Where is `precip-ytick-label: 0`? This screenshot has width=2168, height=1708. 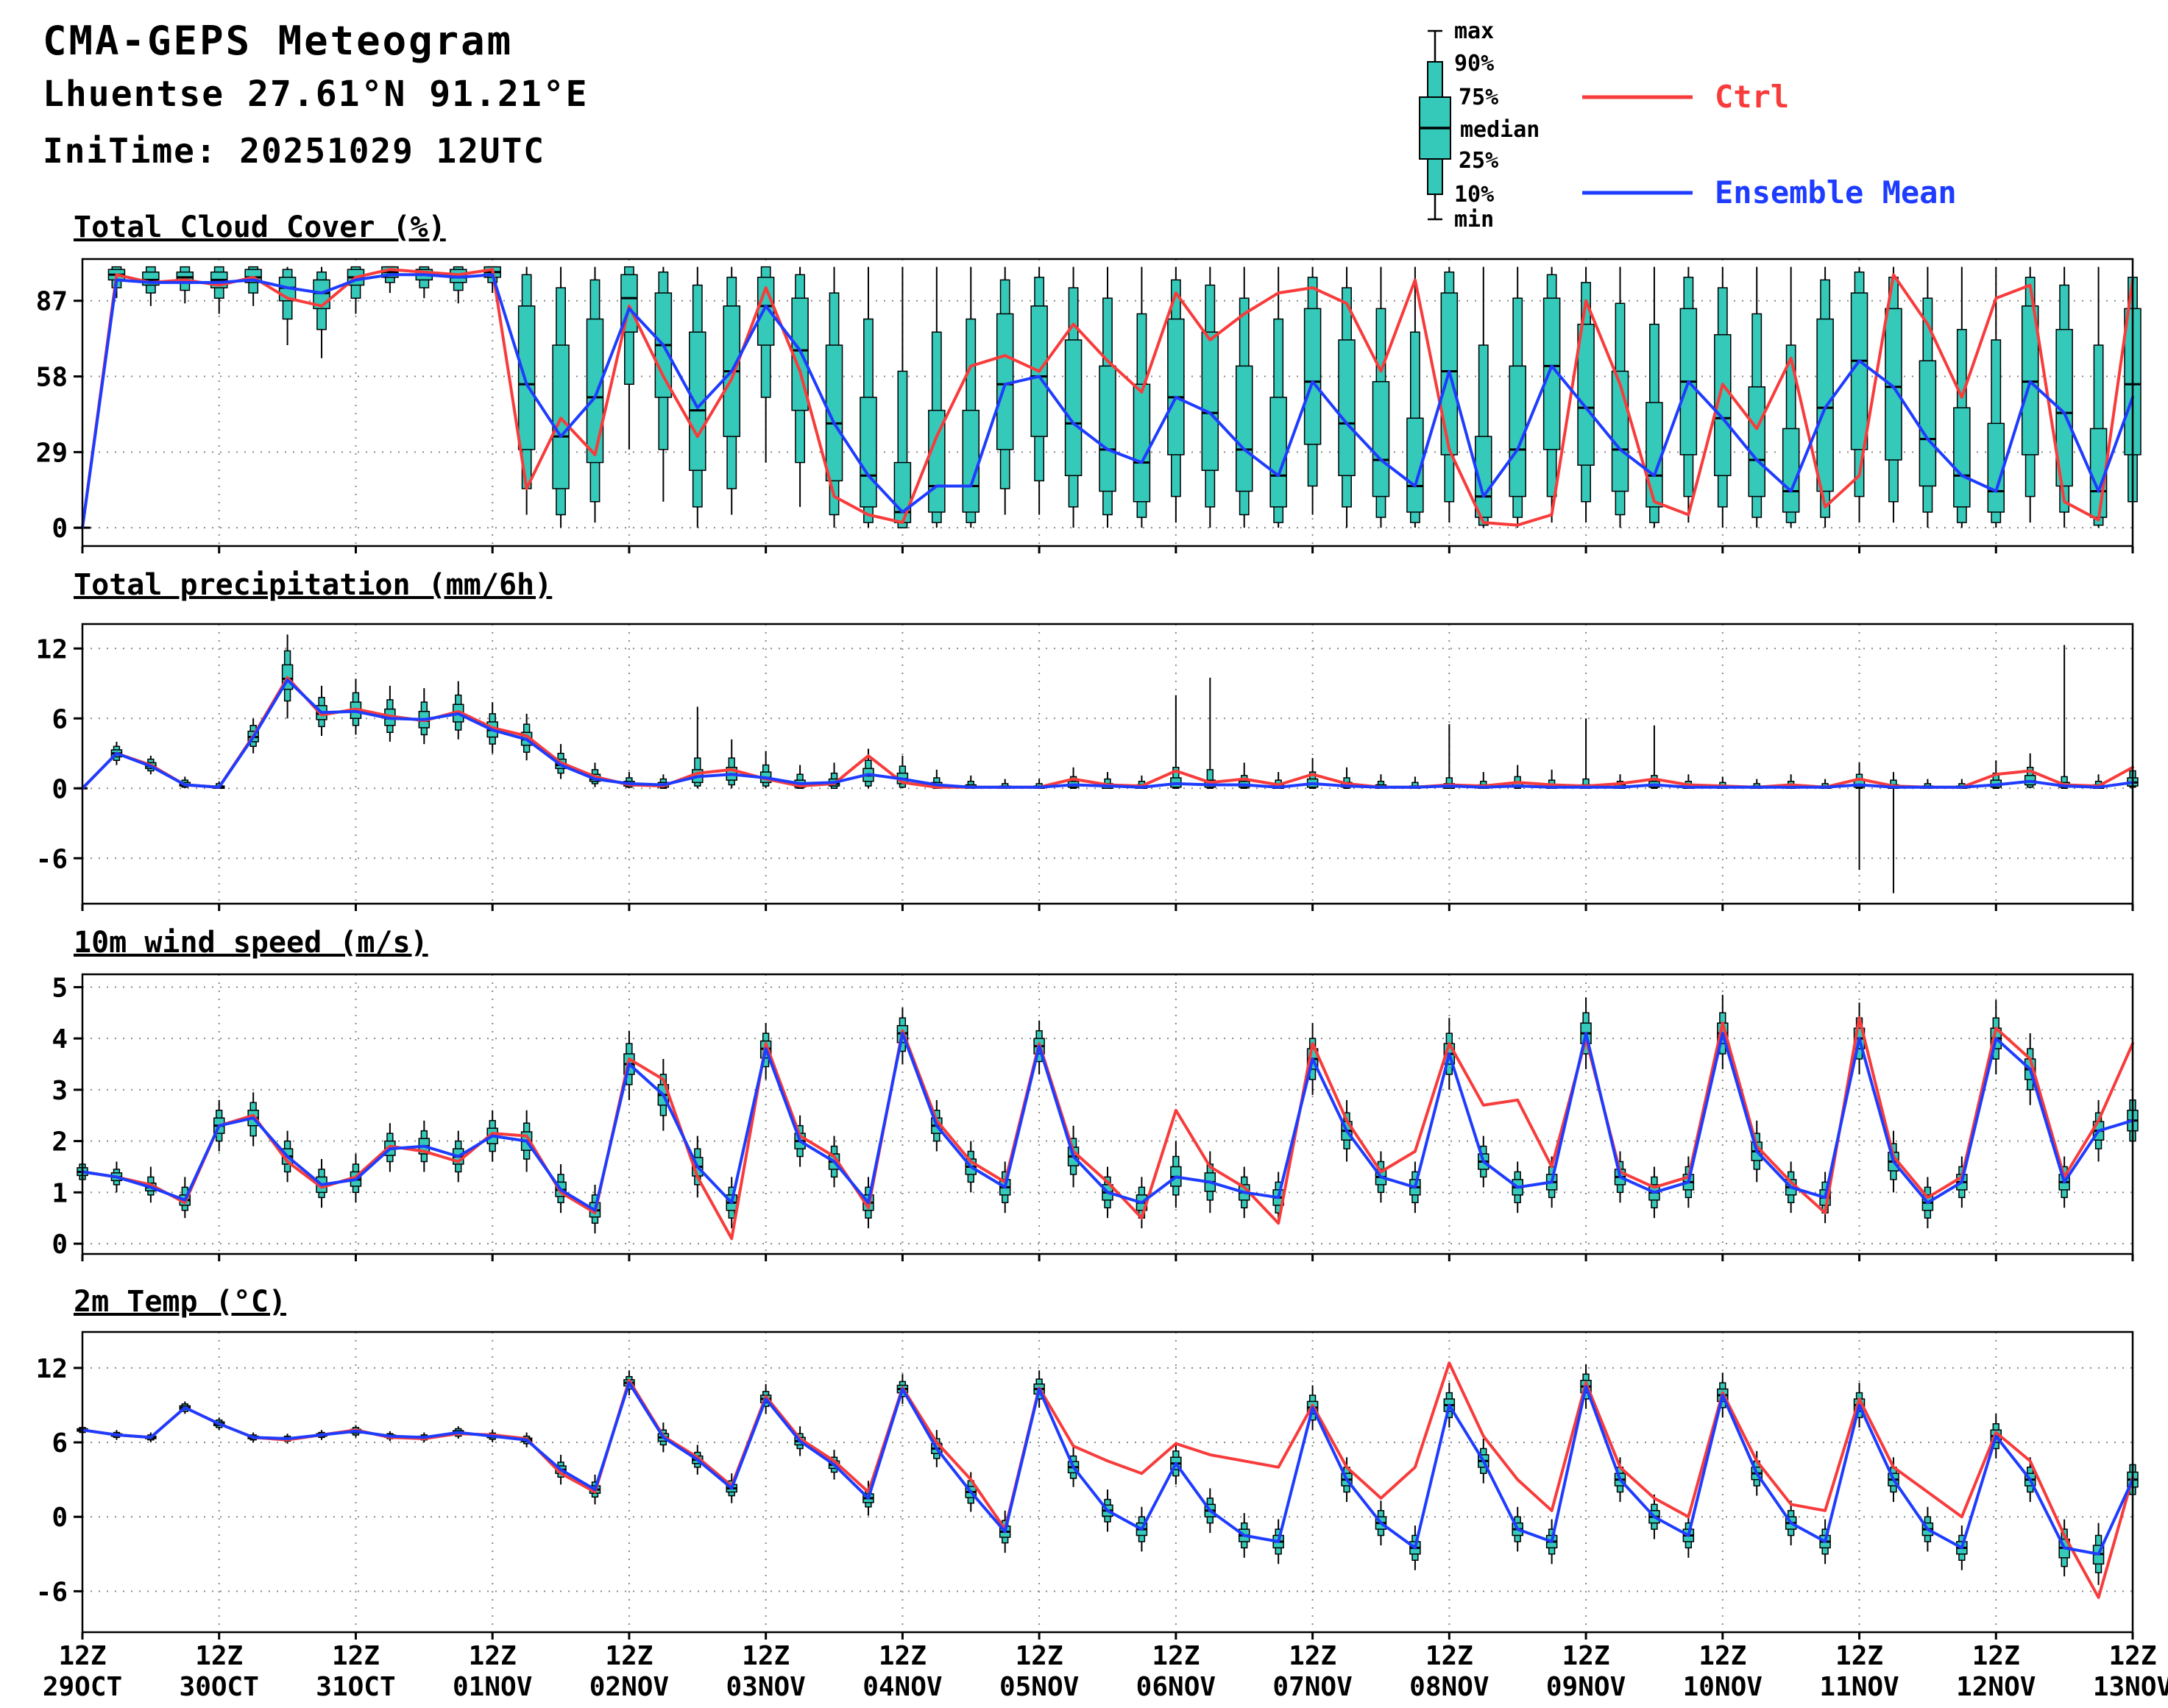
precip-ytick-label: 0 is located at coordinates (60, 789).